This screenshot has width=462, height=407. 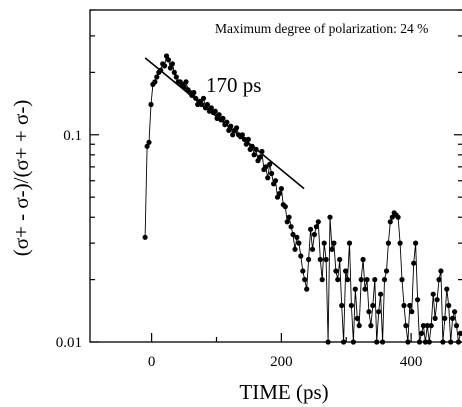 I want to click on x-tick-label: 0, so click(x=152, y=362).